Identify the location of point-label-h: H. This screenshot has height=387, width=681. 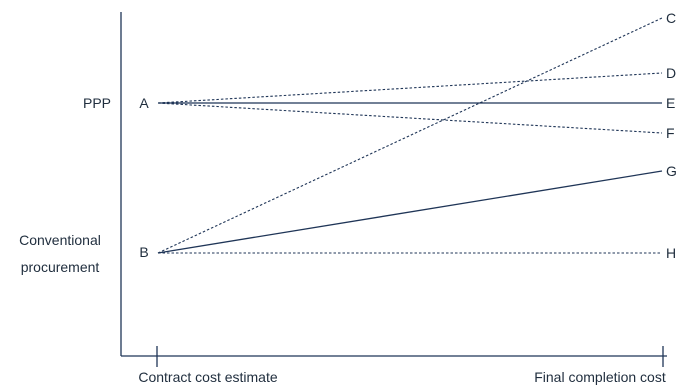
(671, 253).